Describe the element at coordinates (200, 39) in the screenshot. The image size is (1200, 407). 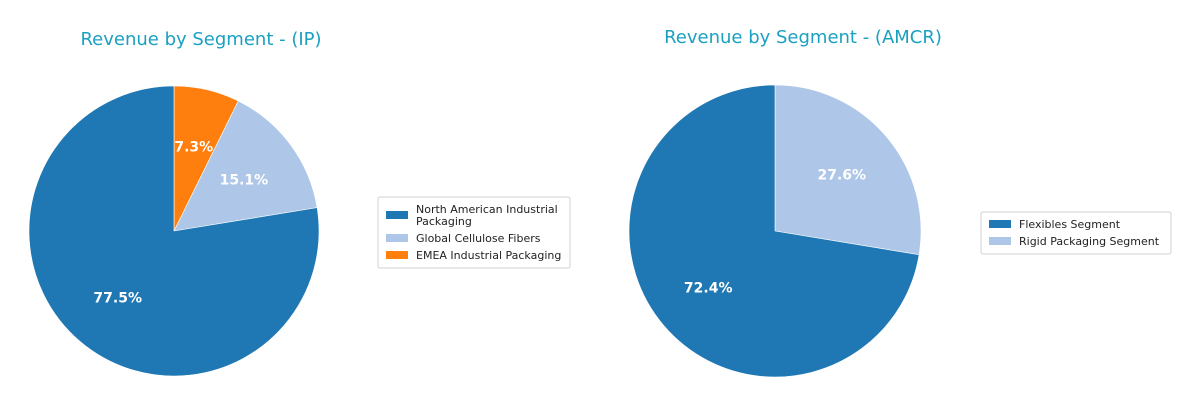
I see `chart-title-ip: Revenue by Segment - (IP)` at that location.